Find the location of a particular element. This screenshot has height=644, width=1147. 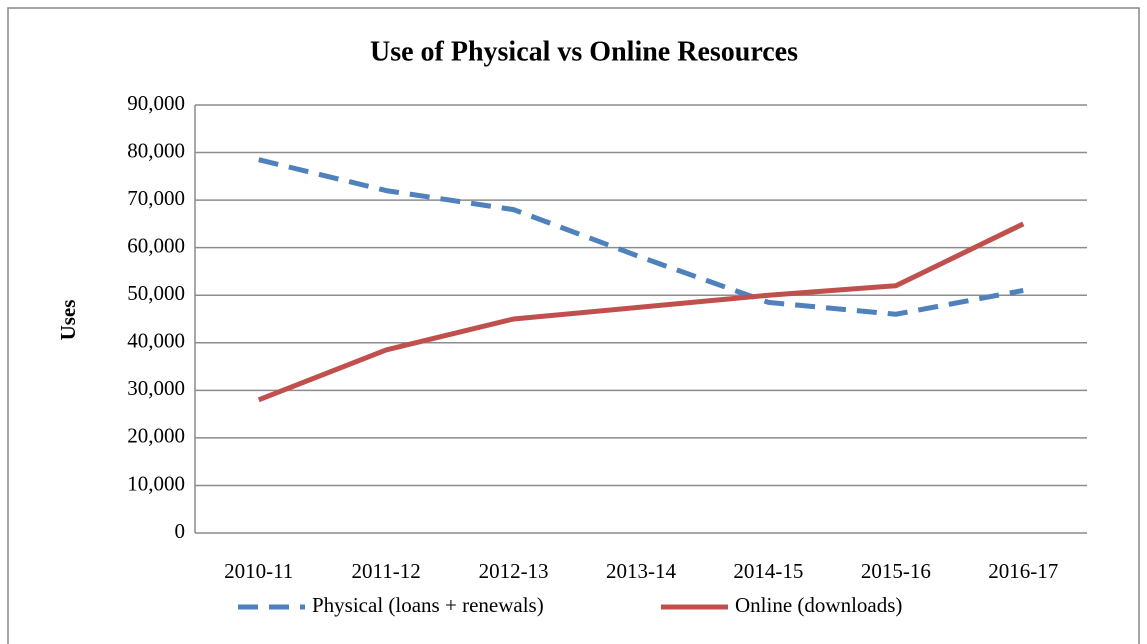

y-tick-label: 80,000 is located at coordinates (156, 150).